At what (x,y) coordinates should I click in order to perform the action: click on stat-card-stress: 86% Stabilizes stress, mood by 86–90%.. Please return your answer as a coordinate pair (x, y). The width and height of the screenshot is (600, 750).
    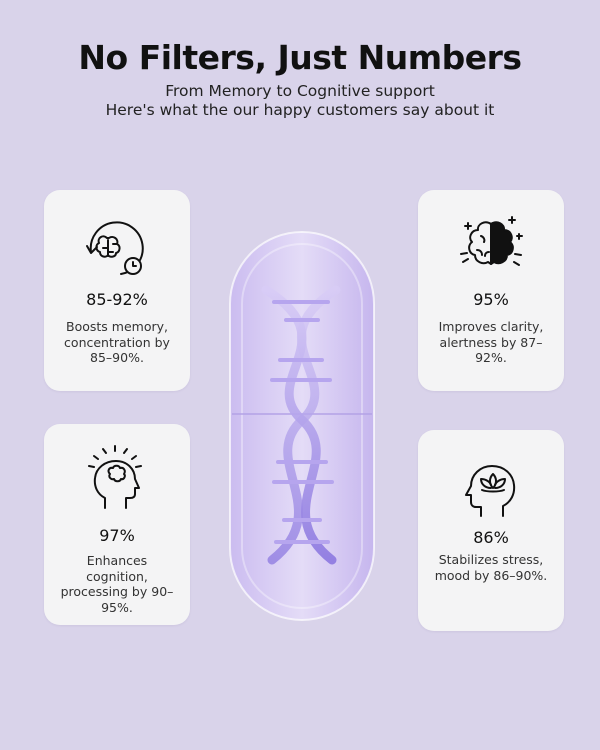
    Looking at the image, I should click on (491, 530).